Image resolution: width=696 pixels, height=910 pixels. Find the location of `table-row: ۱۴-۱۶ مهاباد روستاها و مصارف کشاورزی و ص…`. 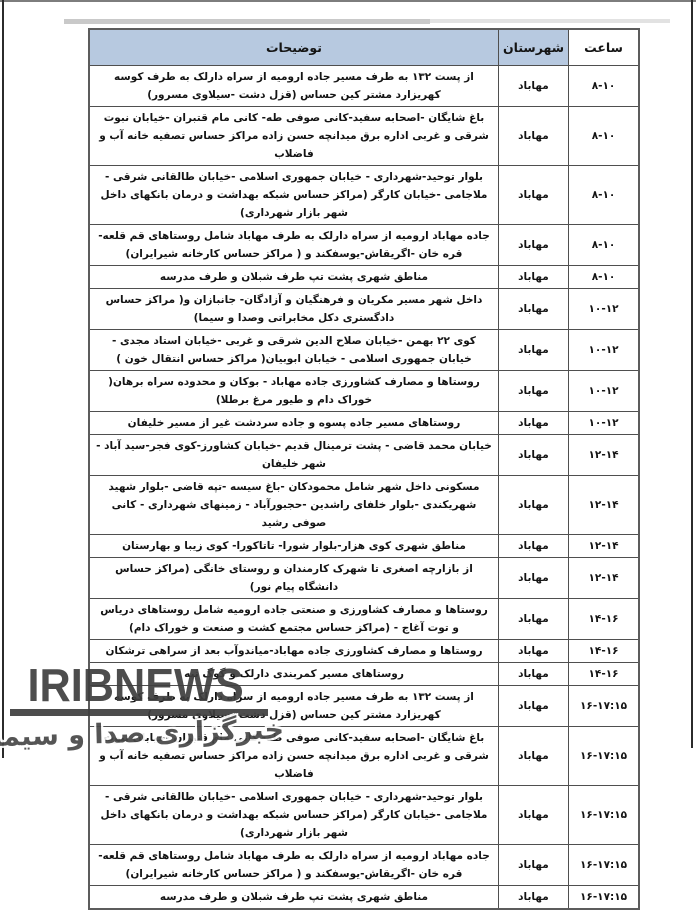

table-row: ۱۴-۱۶ مهاباد روستاها و مصارف کشاورزی و ص… is located at coordinates (364, 619).